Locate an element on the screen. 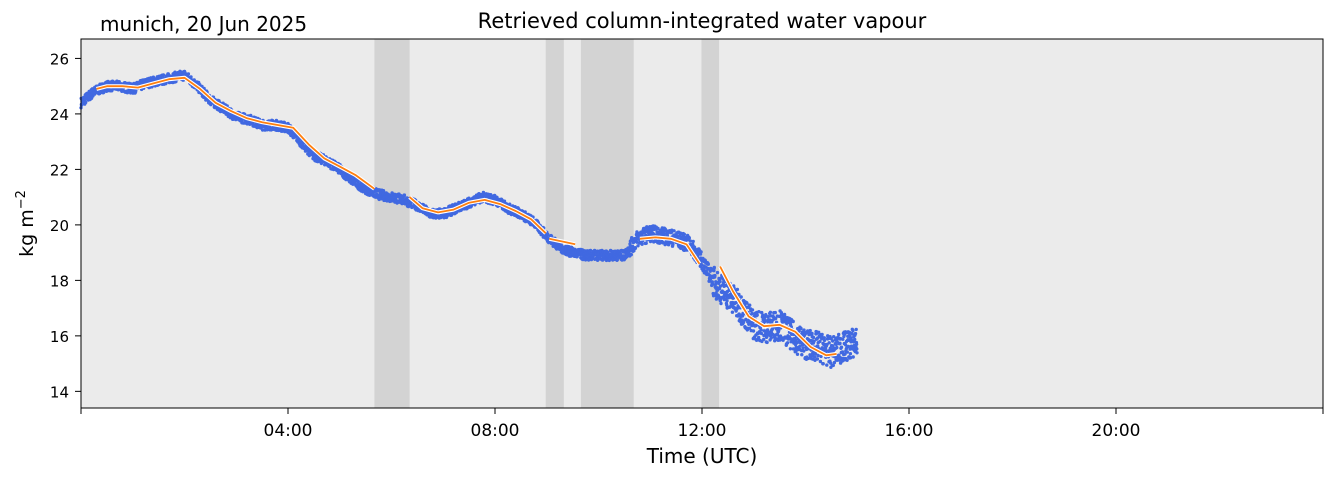 The height and width of the screenshot is (478, 1334). x-tick-label: 08:00 is located at coordinates (495, 431).